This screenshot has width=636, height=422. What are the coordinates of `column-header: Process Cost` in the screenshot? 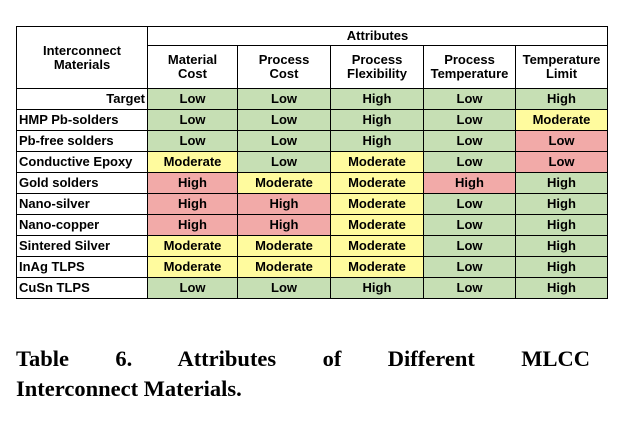 It's located at (284, 67).